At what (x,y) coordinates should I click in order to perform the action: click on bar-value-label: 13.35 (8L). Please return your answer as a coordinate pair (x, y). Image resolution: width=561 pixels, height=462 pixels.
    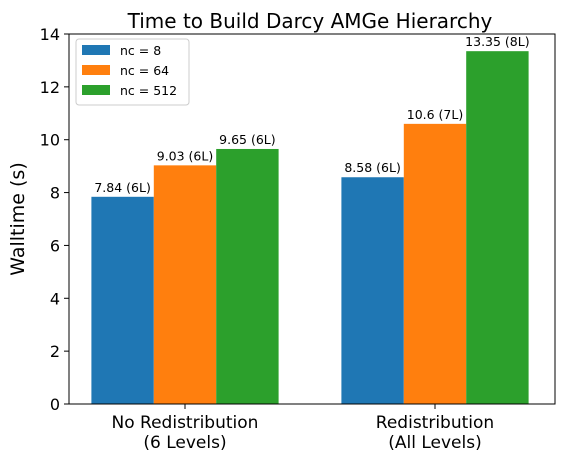
    Looking at the image, I should click on (497, 41).